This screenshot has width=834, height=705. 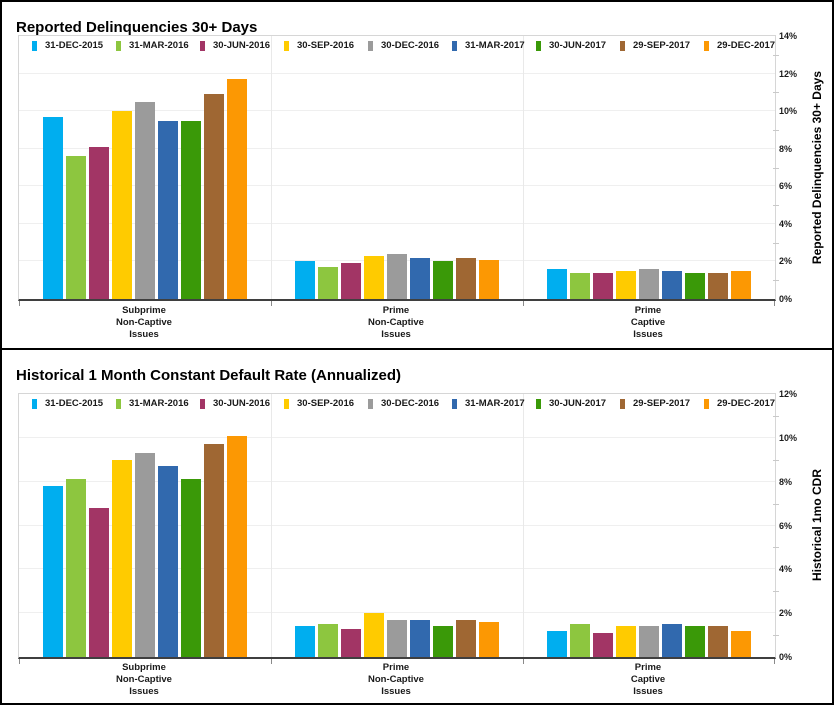 What do you see at coordinates (786, 148) in the screenshot?
I see `y-tick-label: 8%` at bounding box center [786, 148].